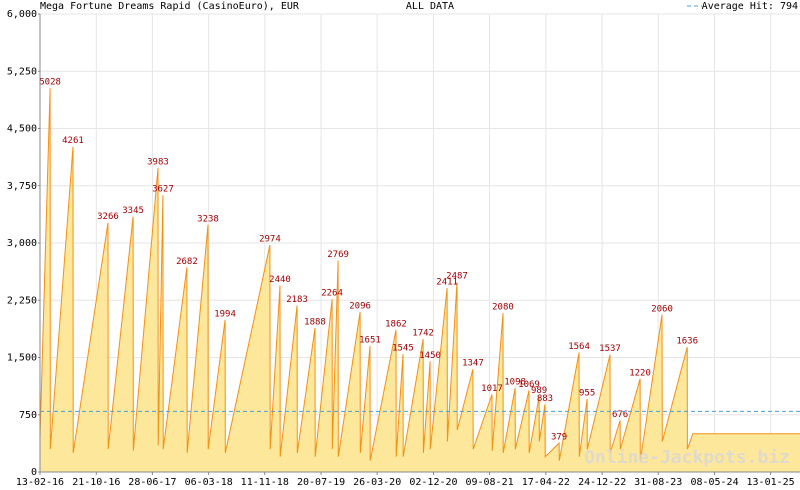 The image size is (800, 490). What do you see at coordinates (687, 457) in the screenshot?
I see `watermark: Online-Jackpots.biz` at bounding box center [687, 457].